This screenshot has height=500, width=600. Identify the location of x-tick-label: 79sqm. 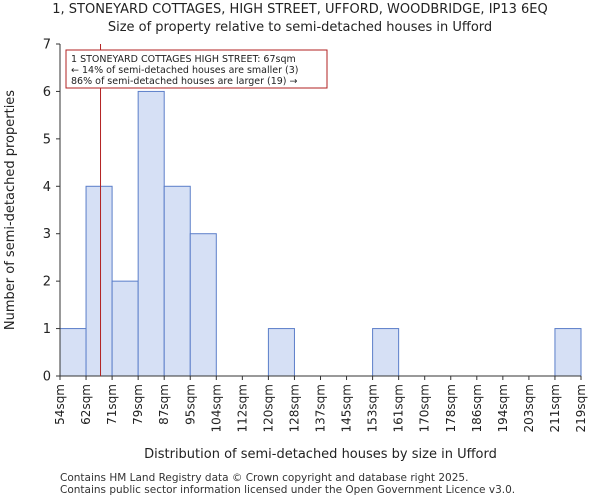
(138, 404).